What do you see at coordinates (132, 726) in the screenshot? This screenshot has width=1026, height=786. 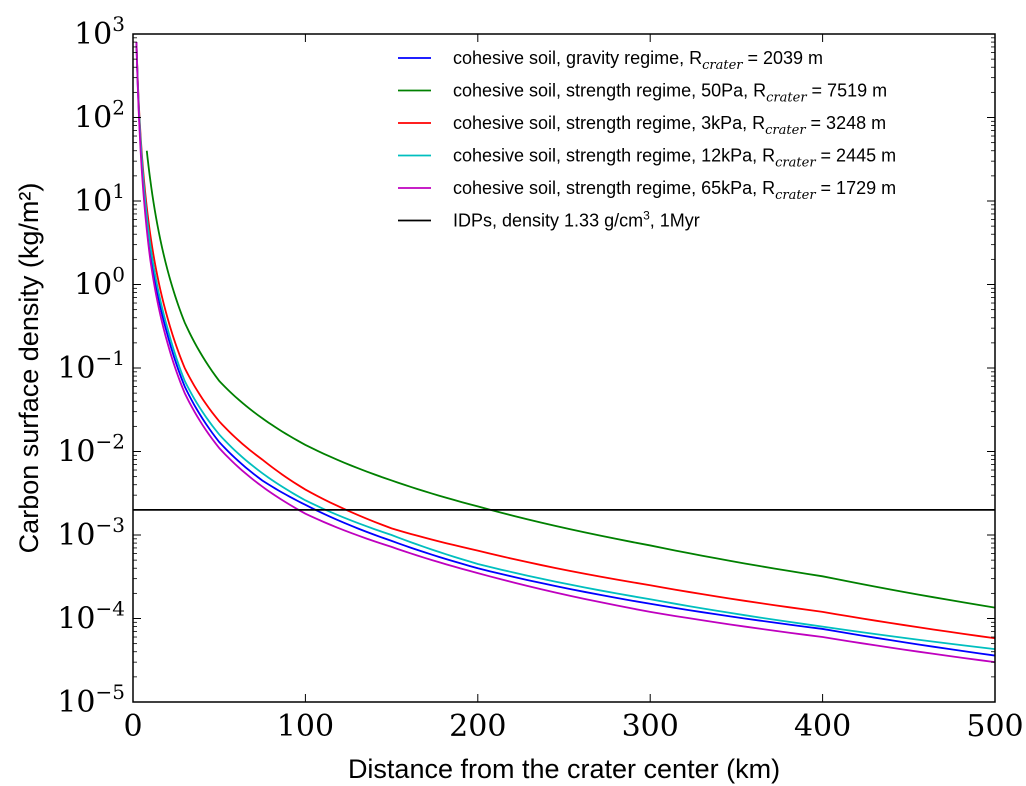 I see `x-tick-label-0: 0` at bounding box center [132, 726].